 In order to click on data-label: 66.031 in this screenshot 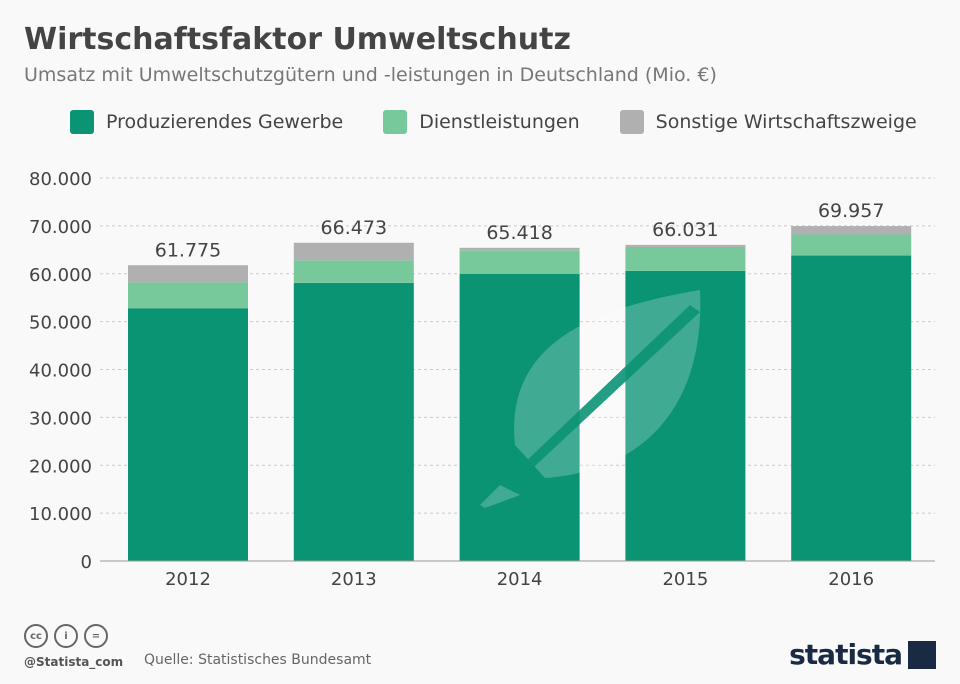, I will do `click(685, 230)`.